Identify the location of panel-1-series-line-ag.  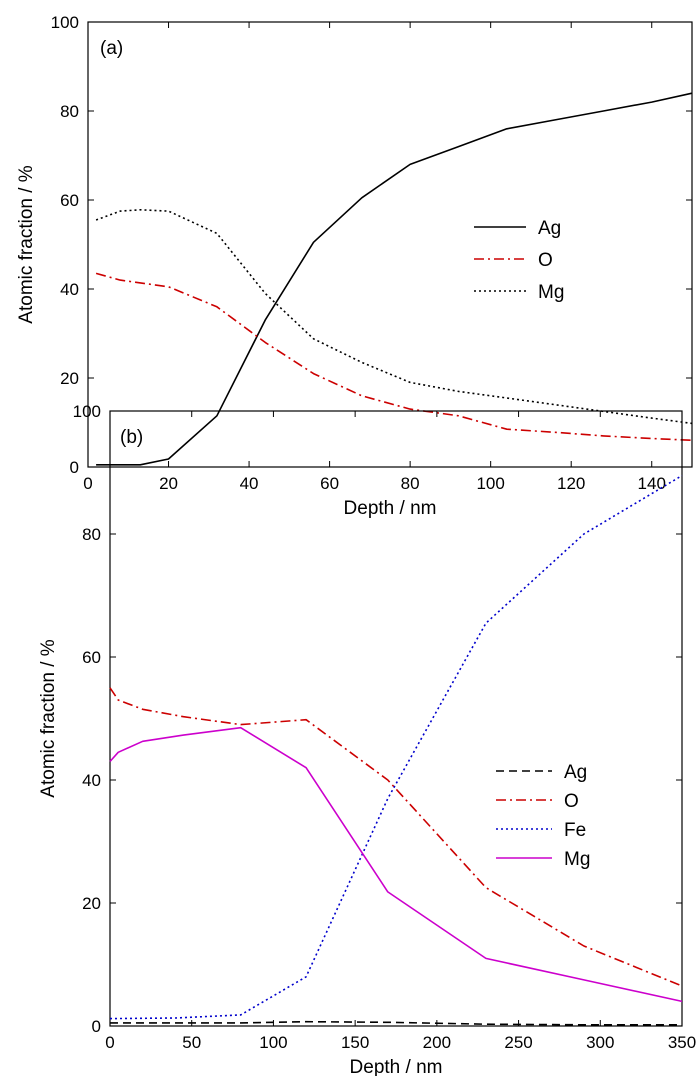
(396, 1023).